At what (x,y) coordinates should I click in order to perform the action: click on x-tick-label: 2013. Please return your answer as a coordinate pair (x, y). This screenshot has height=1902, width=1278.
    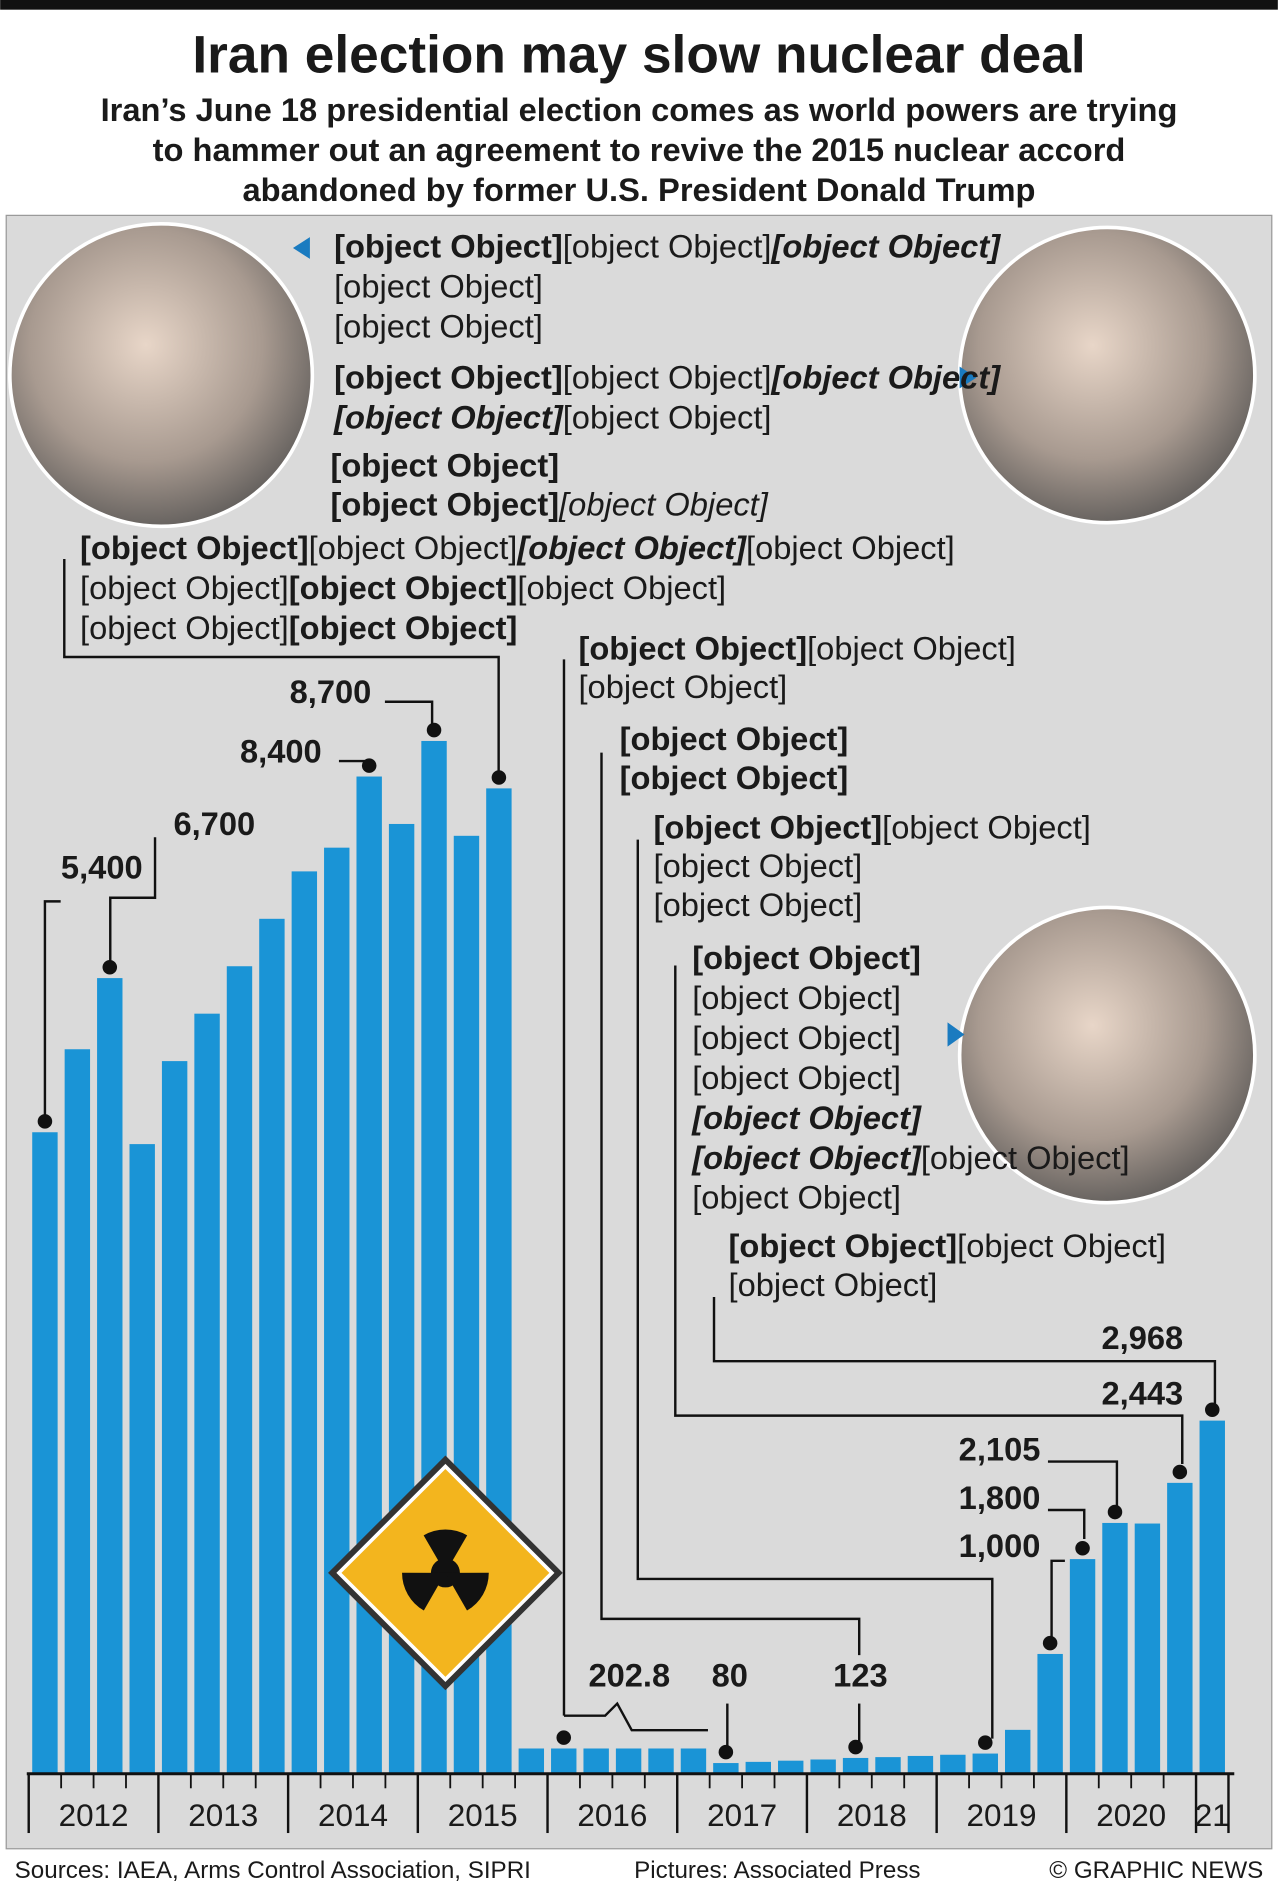
    Looking at the image, I should click on (223, 1815).